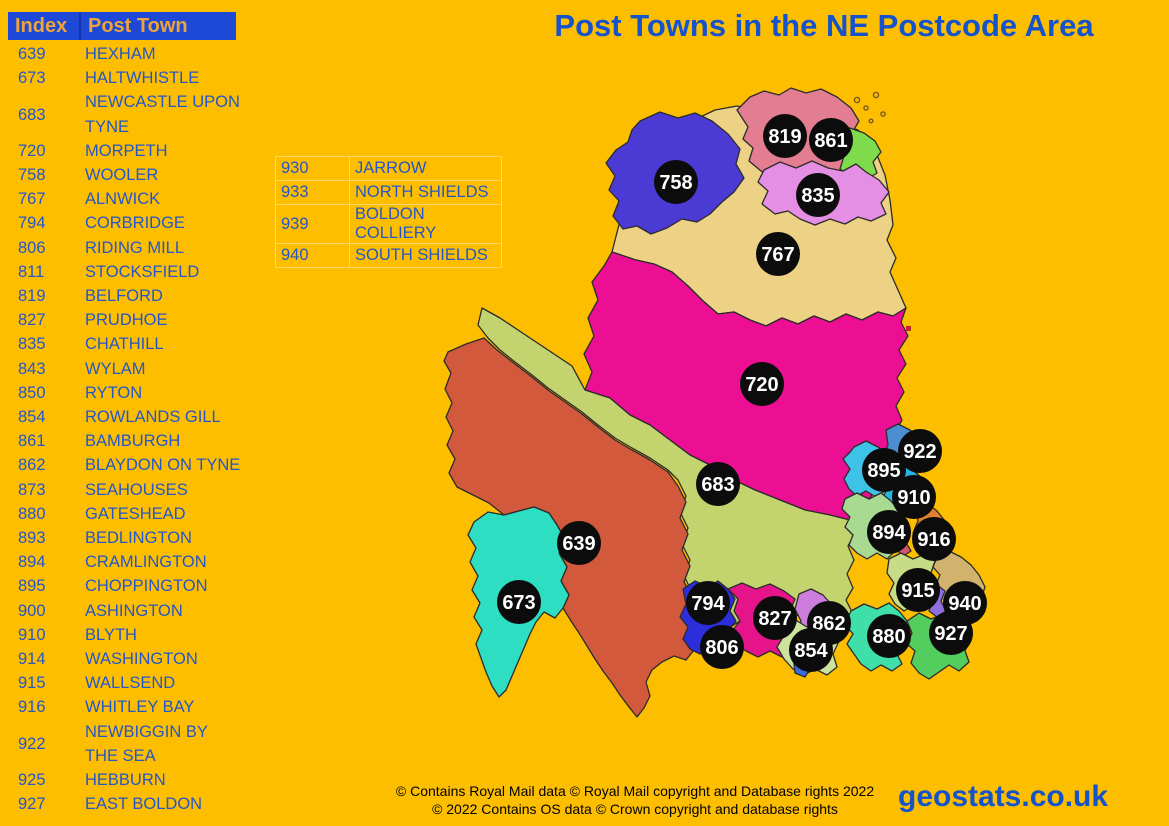  What do you see at coordinates (32, 175) in the screenshot?
I see `index-value: 758` at bounding box center [32, 175].